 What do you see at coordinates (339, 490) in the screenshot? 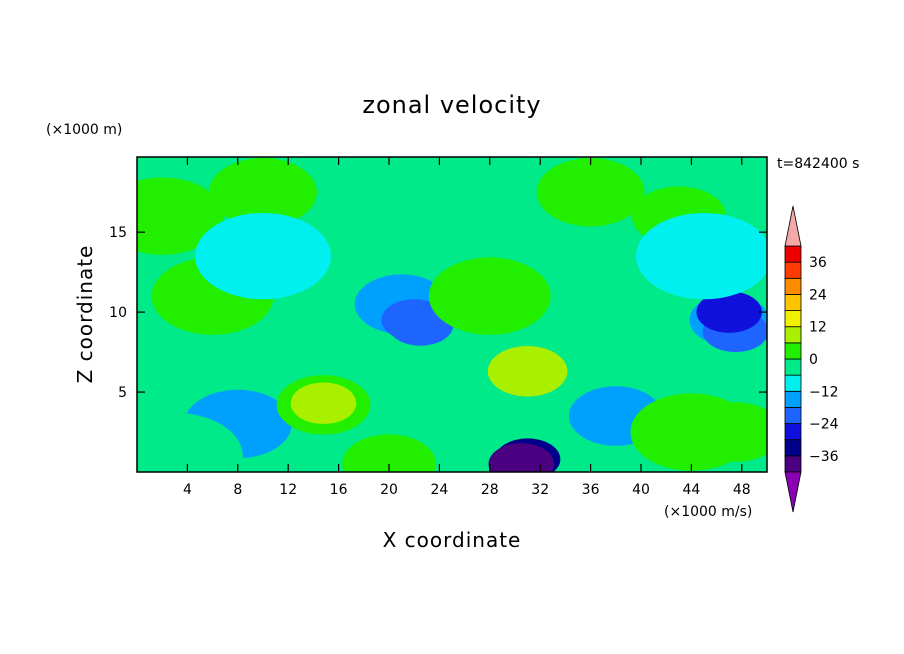
I see `x-tick-label-3: 16` at bounding box center [339, 490].